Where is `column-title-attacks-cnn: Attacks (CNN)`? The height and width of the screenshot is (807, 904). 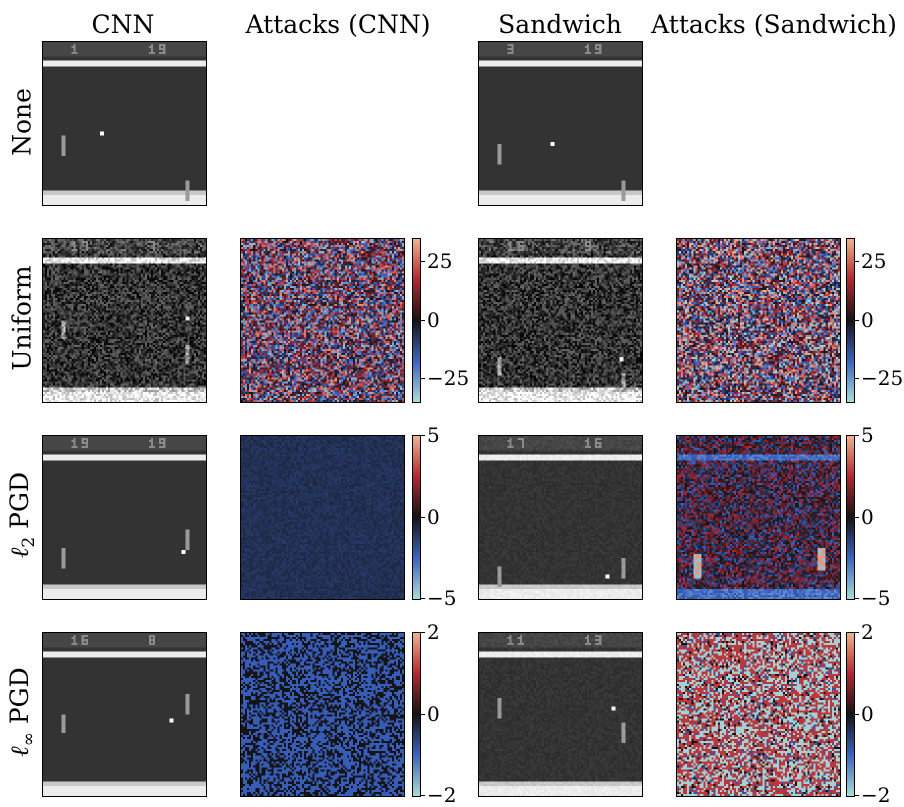 column-title-attacks-cnn: Attacks (CNN) is located at coordinates (338, 24).